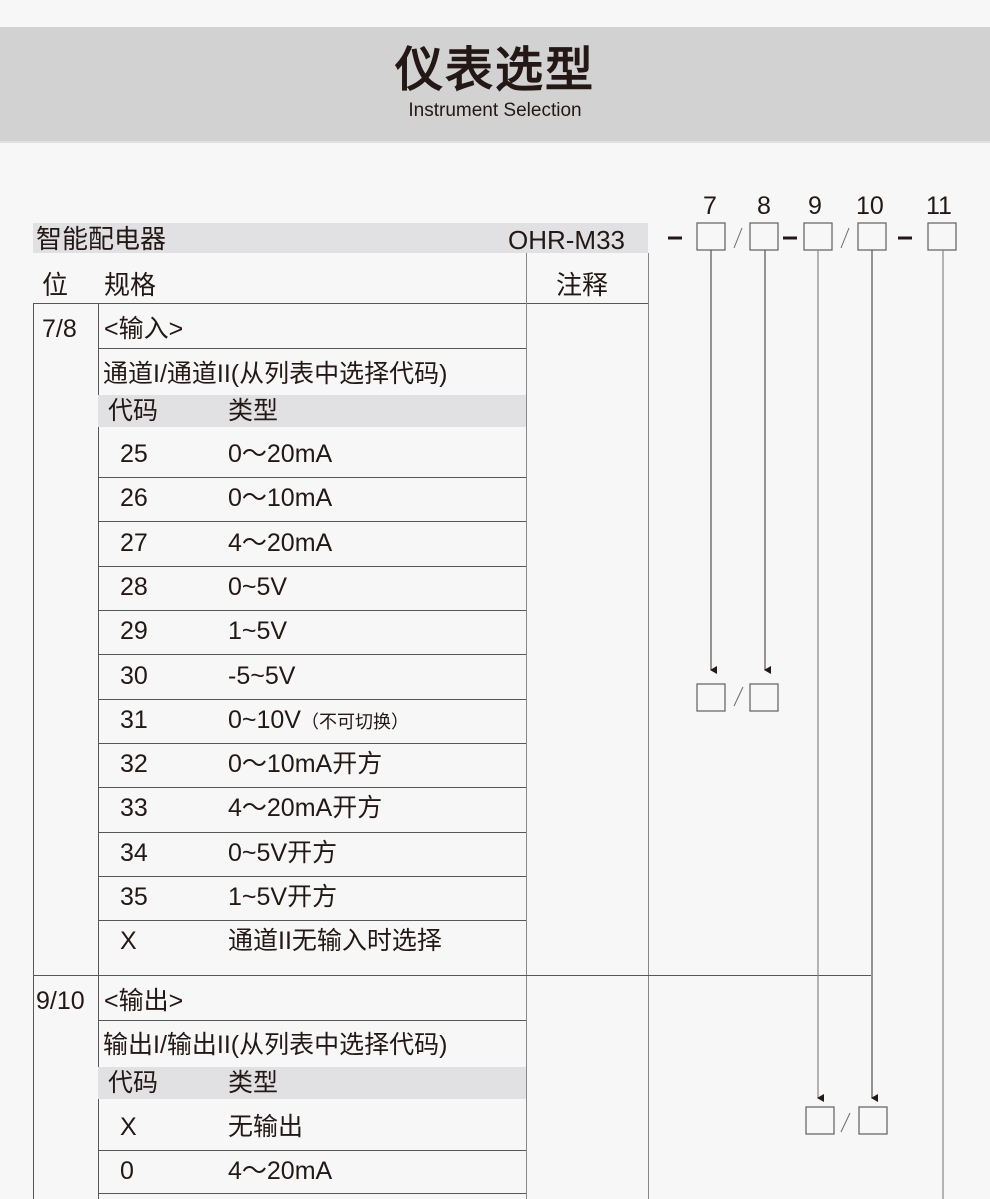 This screenshot has width=990, height=1199. What do you see at coordinates (452, 975) in the screenshot?
I see `section-divider` at bounding box center [452, 975].